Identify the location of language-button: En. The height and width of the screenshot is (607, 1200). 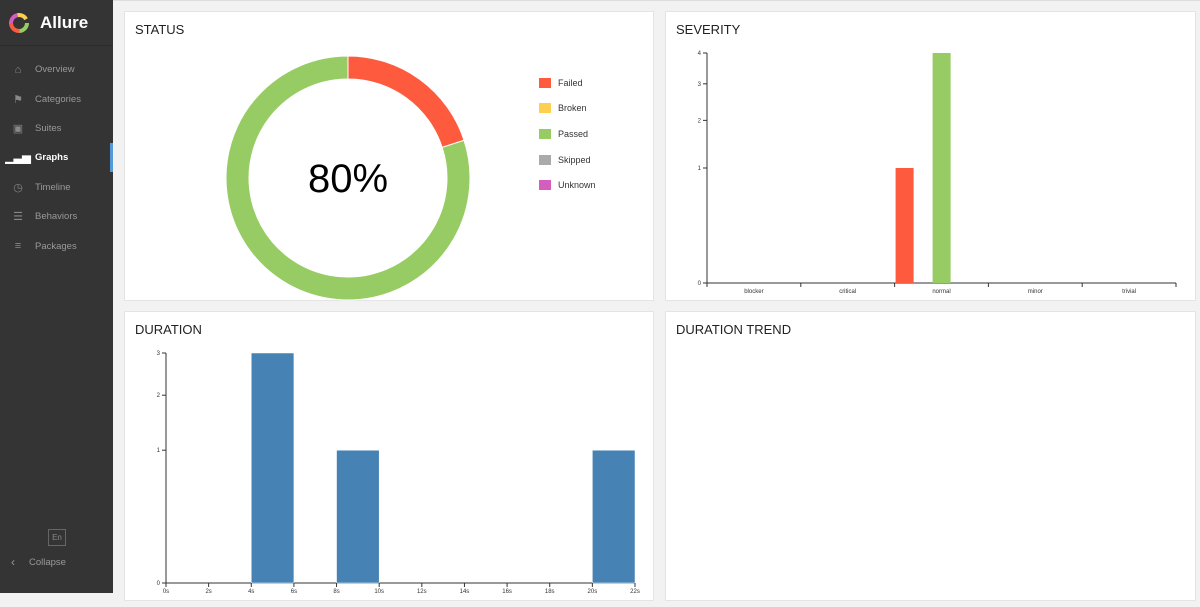
(57, 537).